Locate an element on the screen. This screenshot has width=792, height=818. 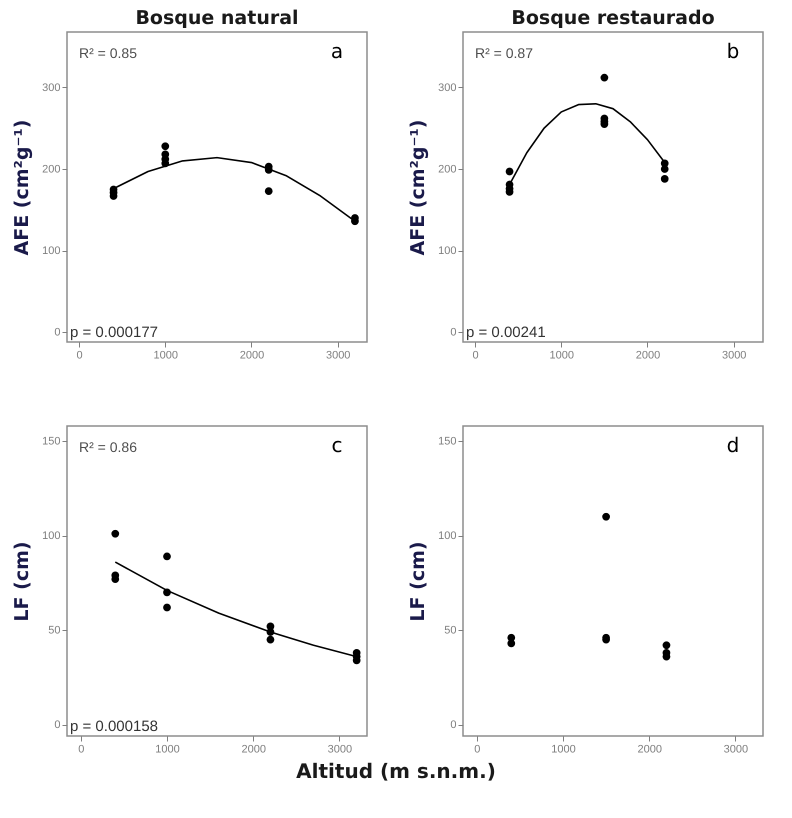
annotation: c is located at coordinates (337, 445).